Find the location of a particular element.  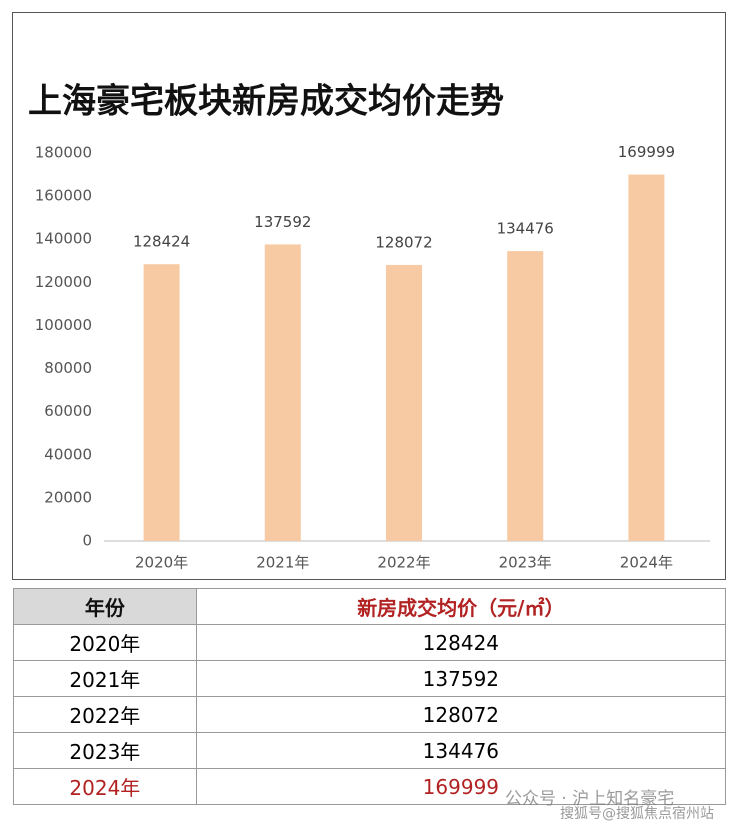

y-tick-label: 100000 is located at coordinates (63, 325).